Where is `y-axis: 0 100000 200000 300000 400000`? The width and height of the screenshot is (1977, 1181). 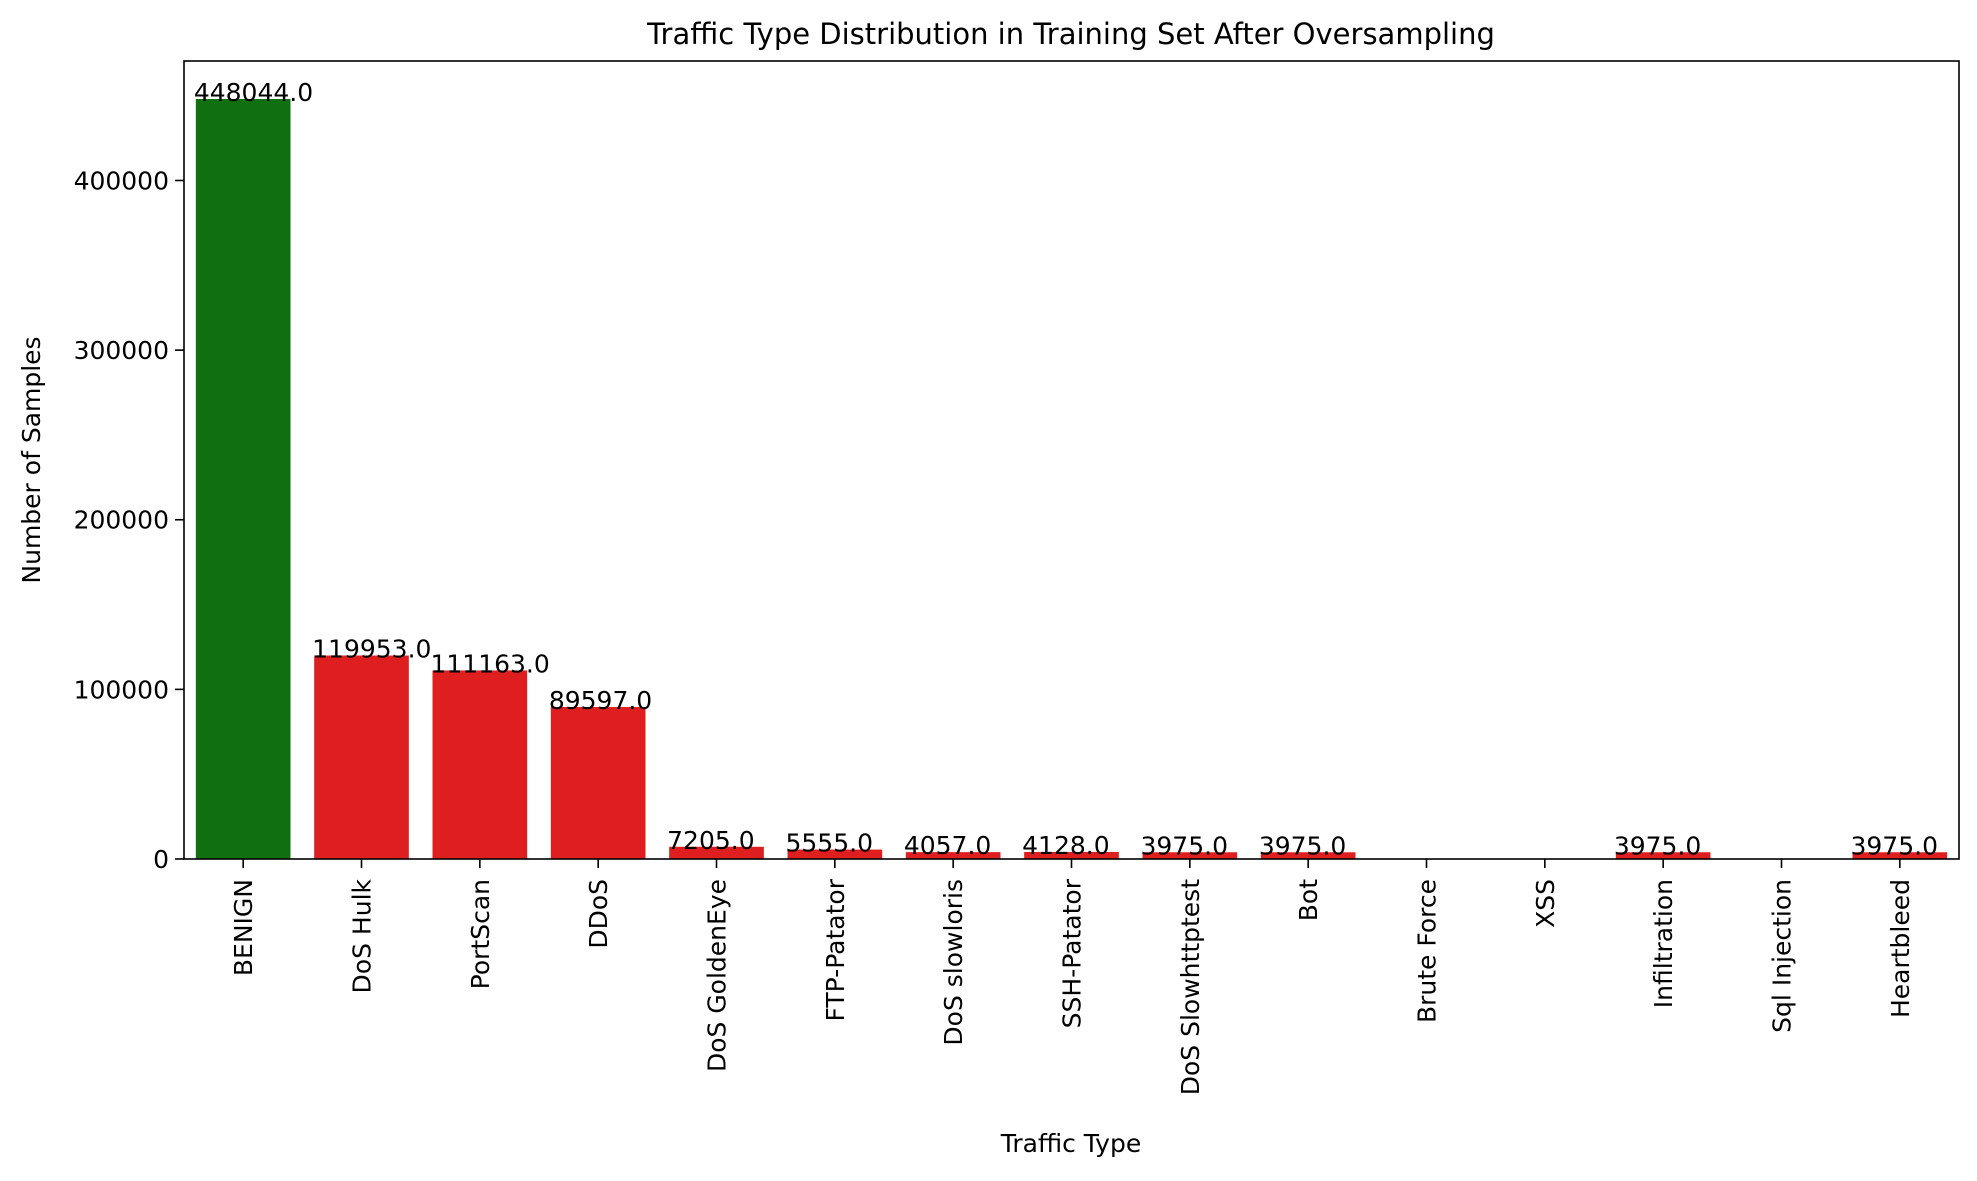 y-axis: 0 100000 200000 300000 400000 is located at coordinates (129, 520).